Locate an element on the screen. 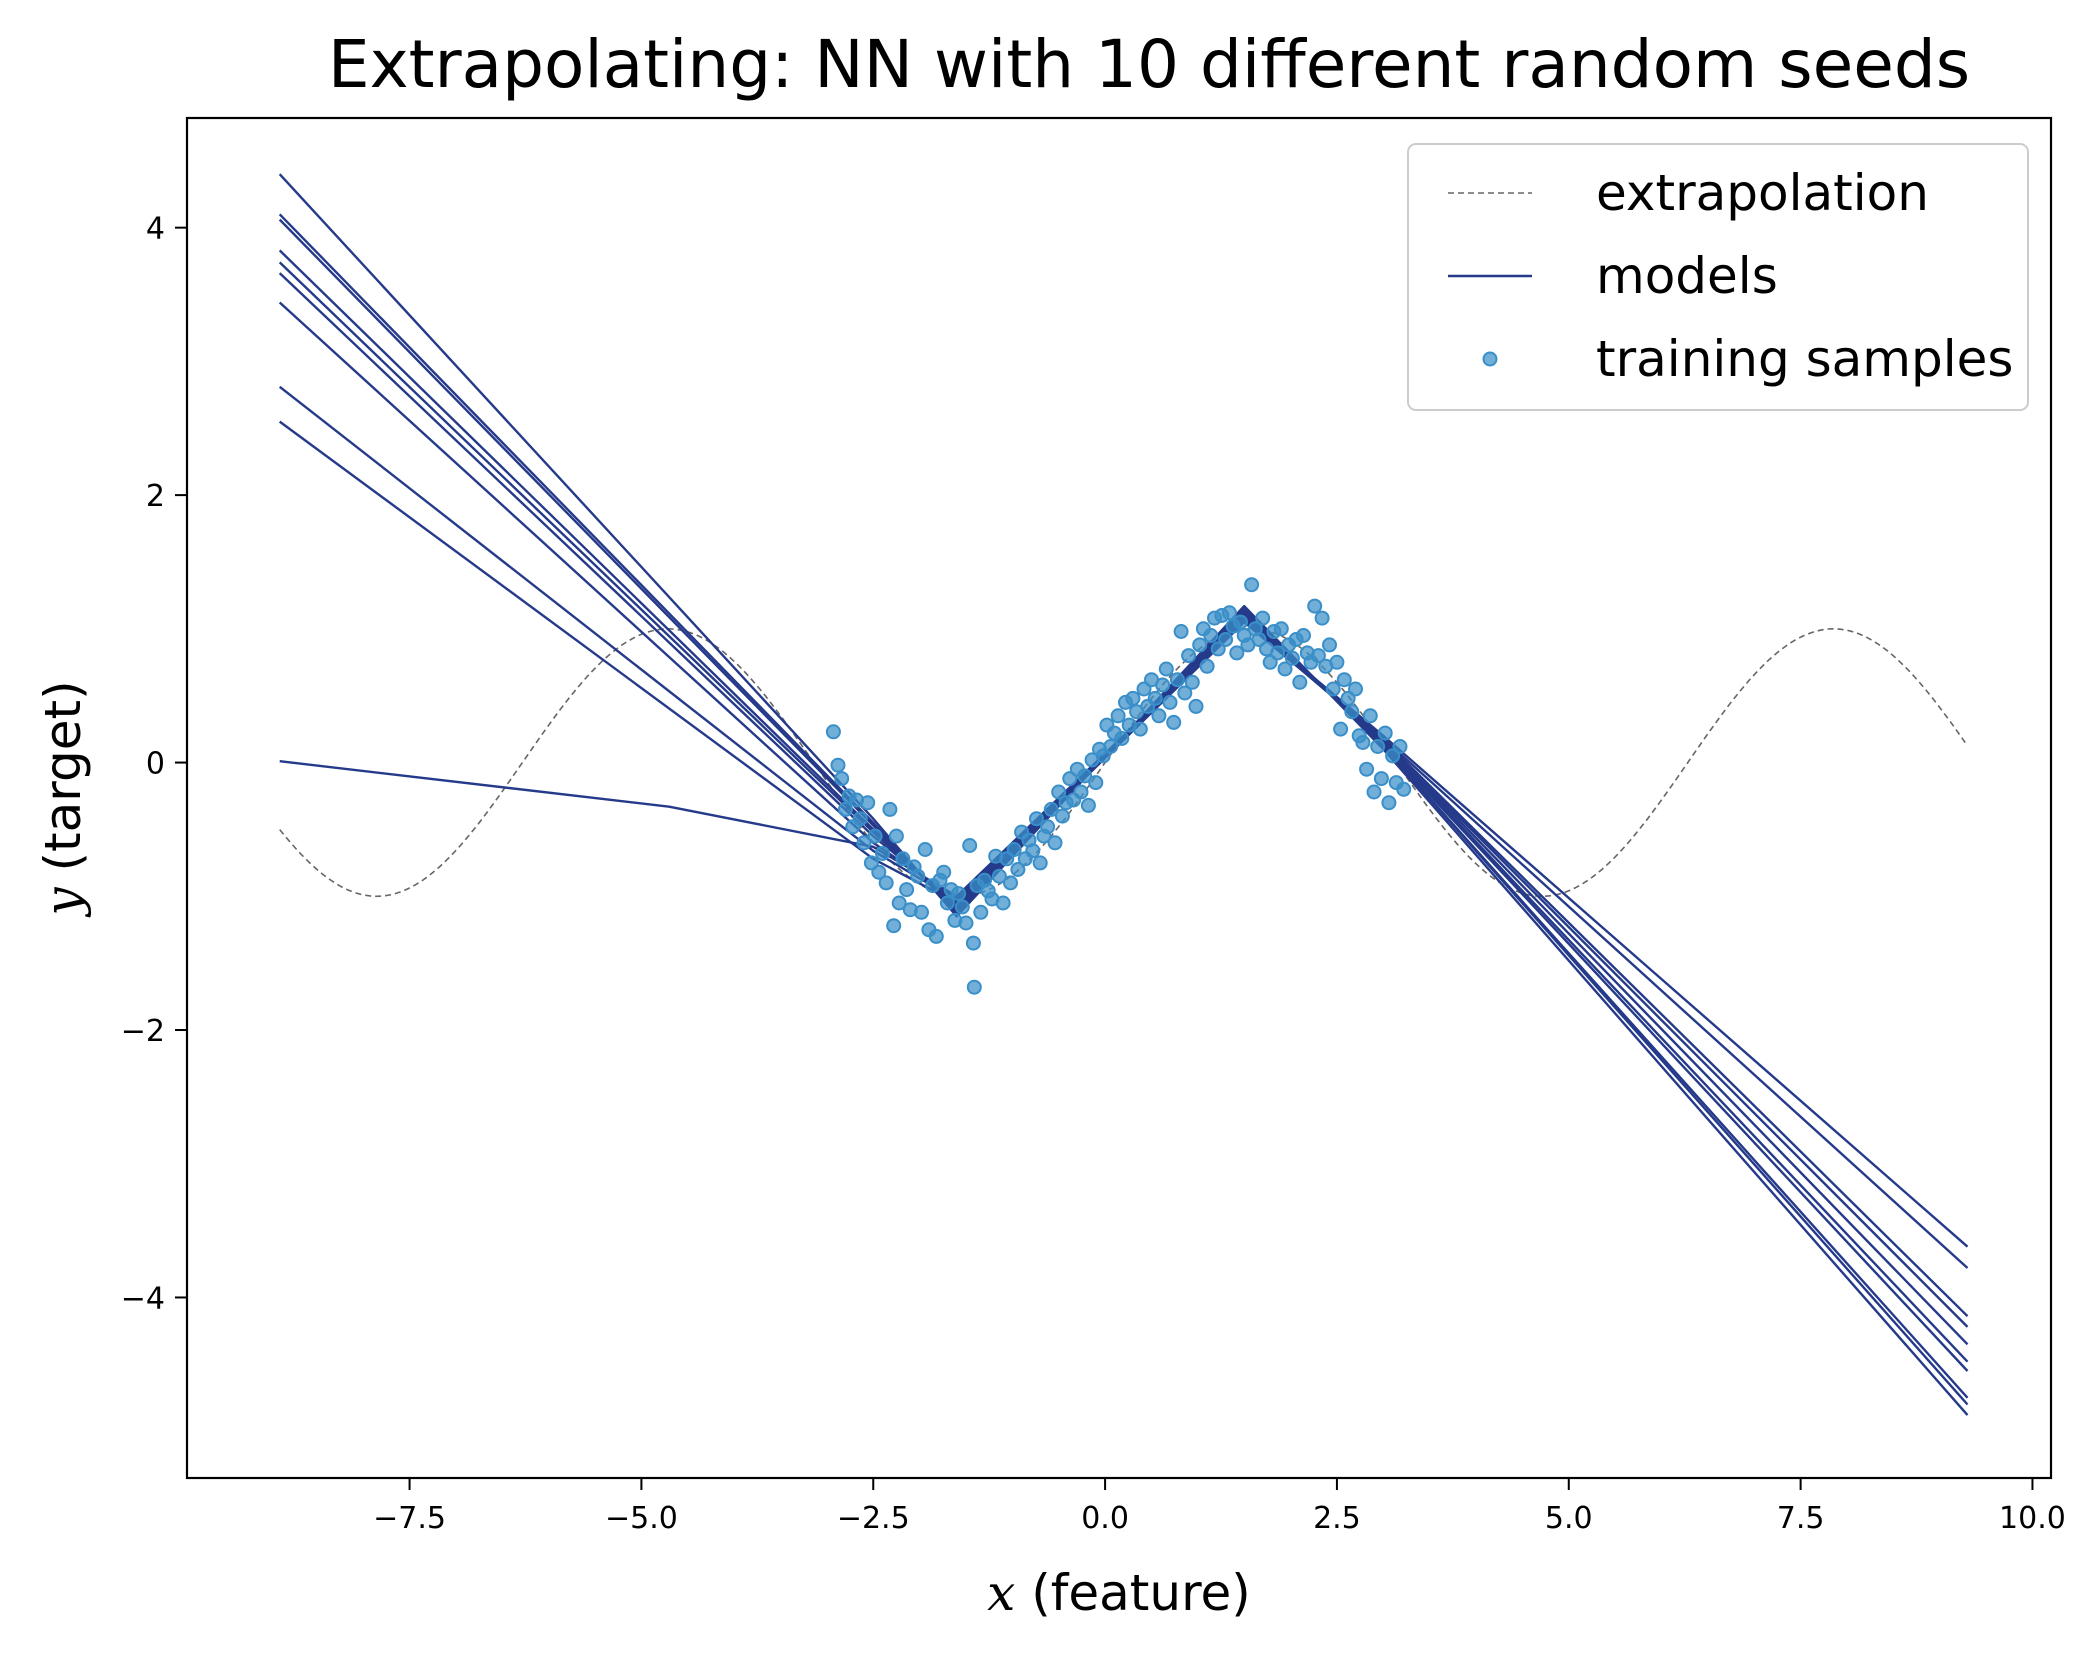 Image resolution: width=2093 pixels, height=1653 pixels. x-axis-label: x (feature) is located at coordinates (1119, 1593).